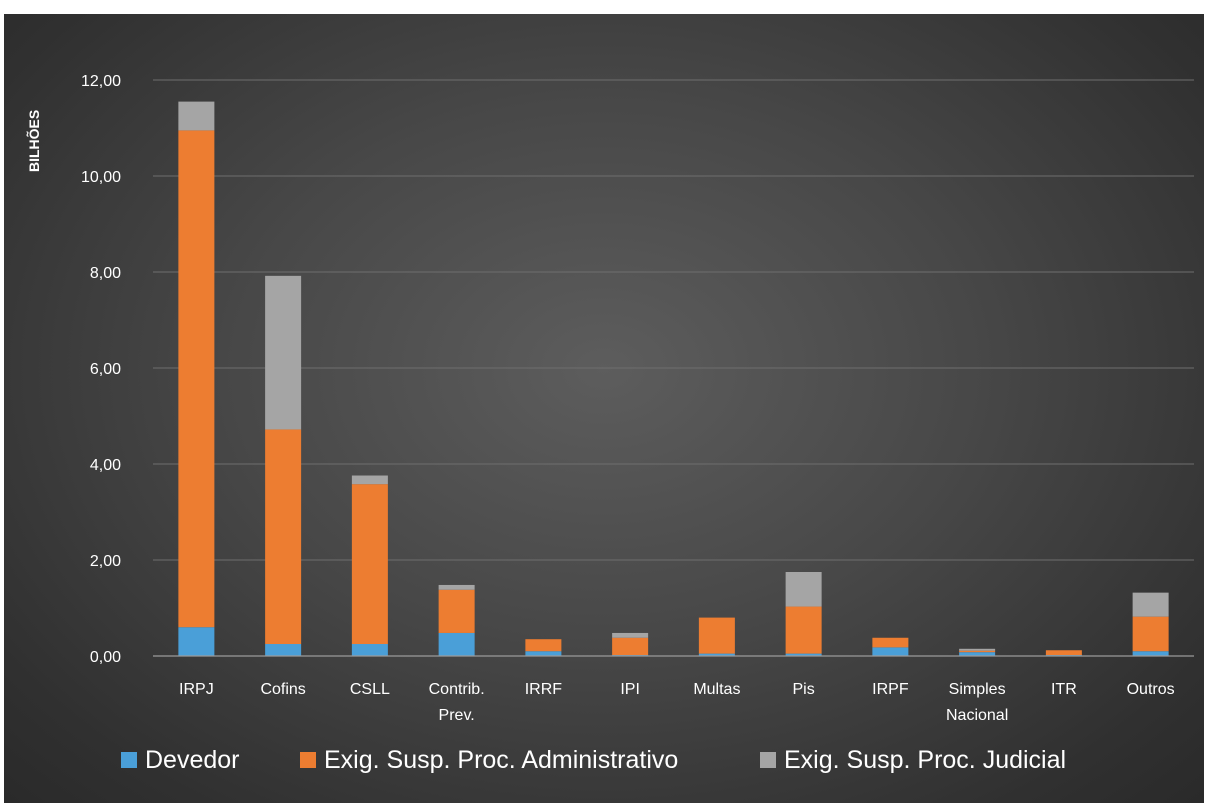  Describe the element at coordinates (105, 657) in the screenshot. I see `y-tick-label: 0,00` at that location.